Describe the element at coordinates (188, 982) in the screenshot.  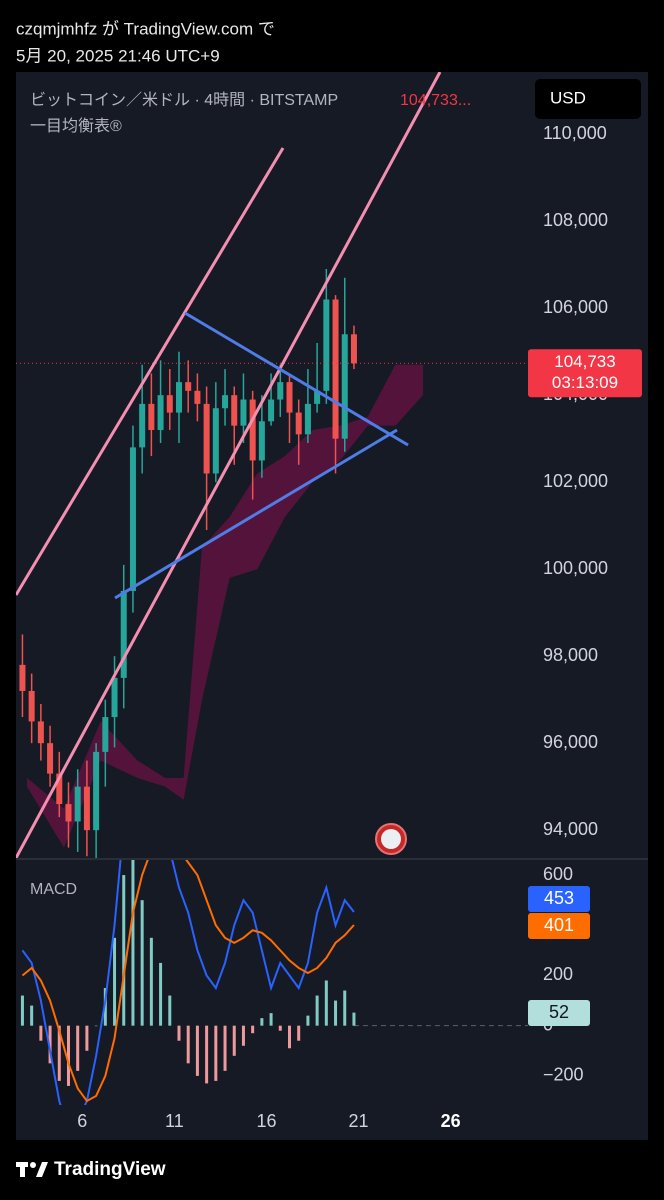
I see `macd-line` at that location.